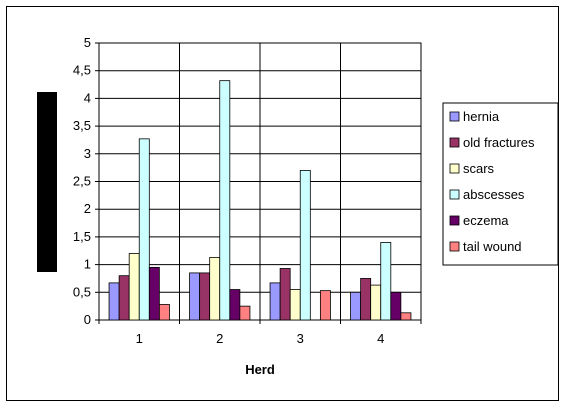  What do you see at coordinates (82, 70) in the screenshot?
I see `y-tick-label: 4,5` at bounding box center [82, 70].